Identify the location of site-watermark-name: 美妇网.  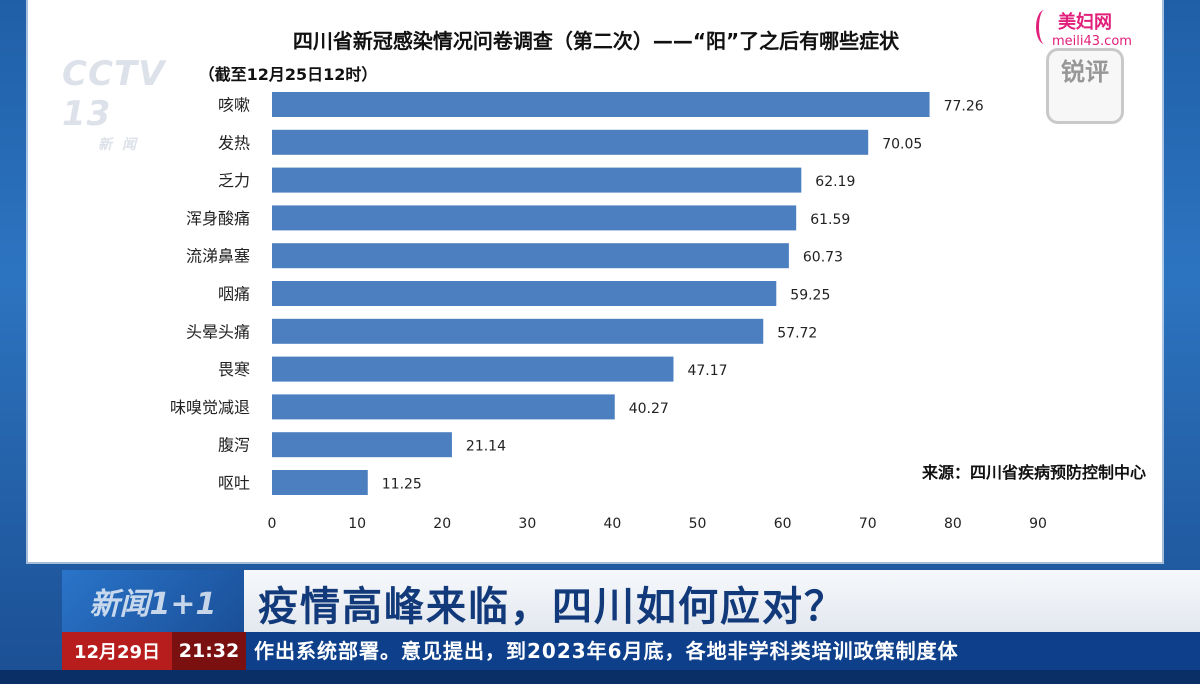
(1085, 22).